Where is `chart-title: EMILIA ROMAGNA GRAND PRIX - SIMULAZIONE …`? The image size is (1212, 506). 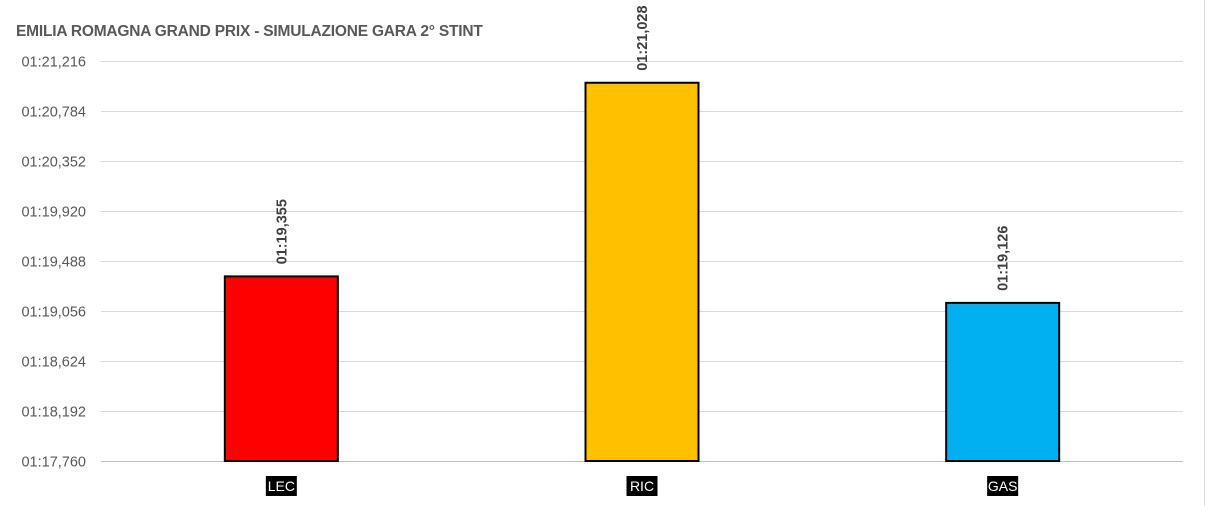
chart-title: EMILIA ROMAGNA GRAND PRIX - SIMULAZIONE … is located at coordinates (249, 31).